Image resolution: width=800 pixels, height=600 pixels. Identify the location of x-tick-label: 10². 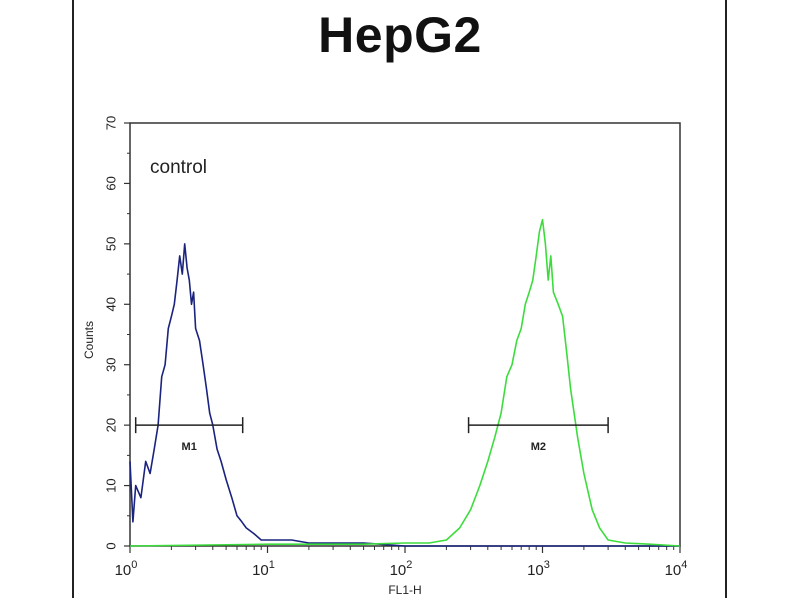
(401, 569).